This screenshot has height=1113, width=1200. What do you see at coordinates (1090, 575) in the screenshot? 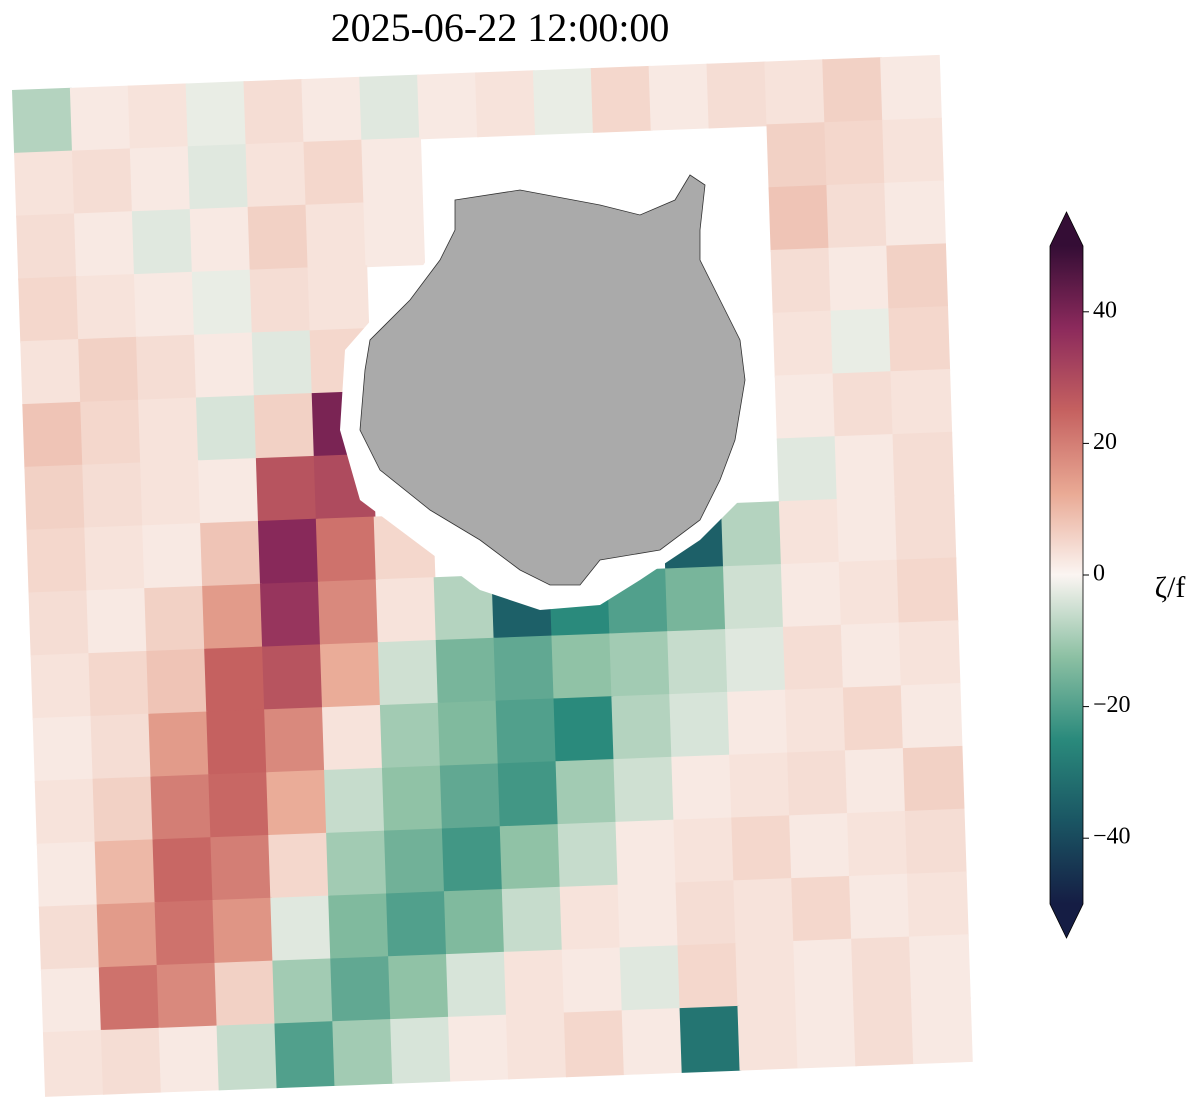
I see `colorbar: −40 −20 0 20 40` at bounding box center [1090, 575].